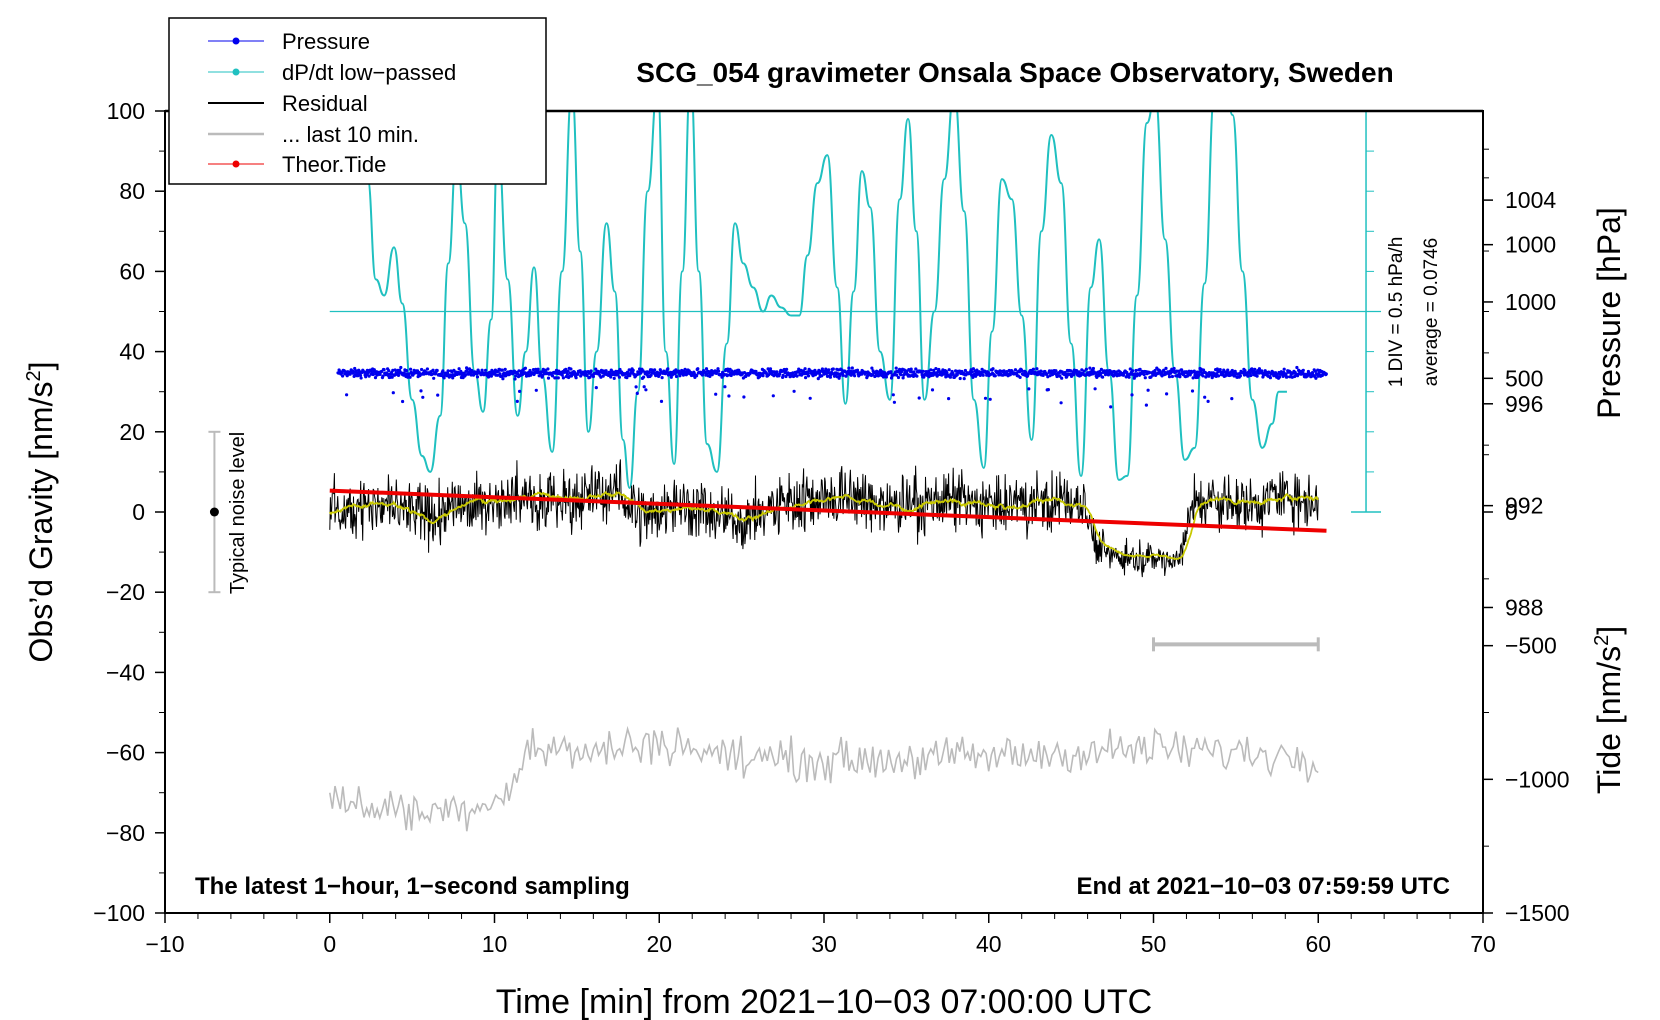 Image resolution: width=1660 pixels, height=1020 pixels. What do you see at coordinates (236, 72) in the screenshot?
I see `legend-dpdt-dot` at bounding box center [236, 72].